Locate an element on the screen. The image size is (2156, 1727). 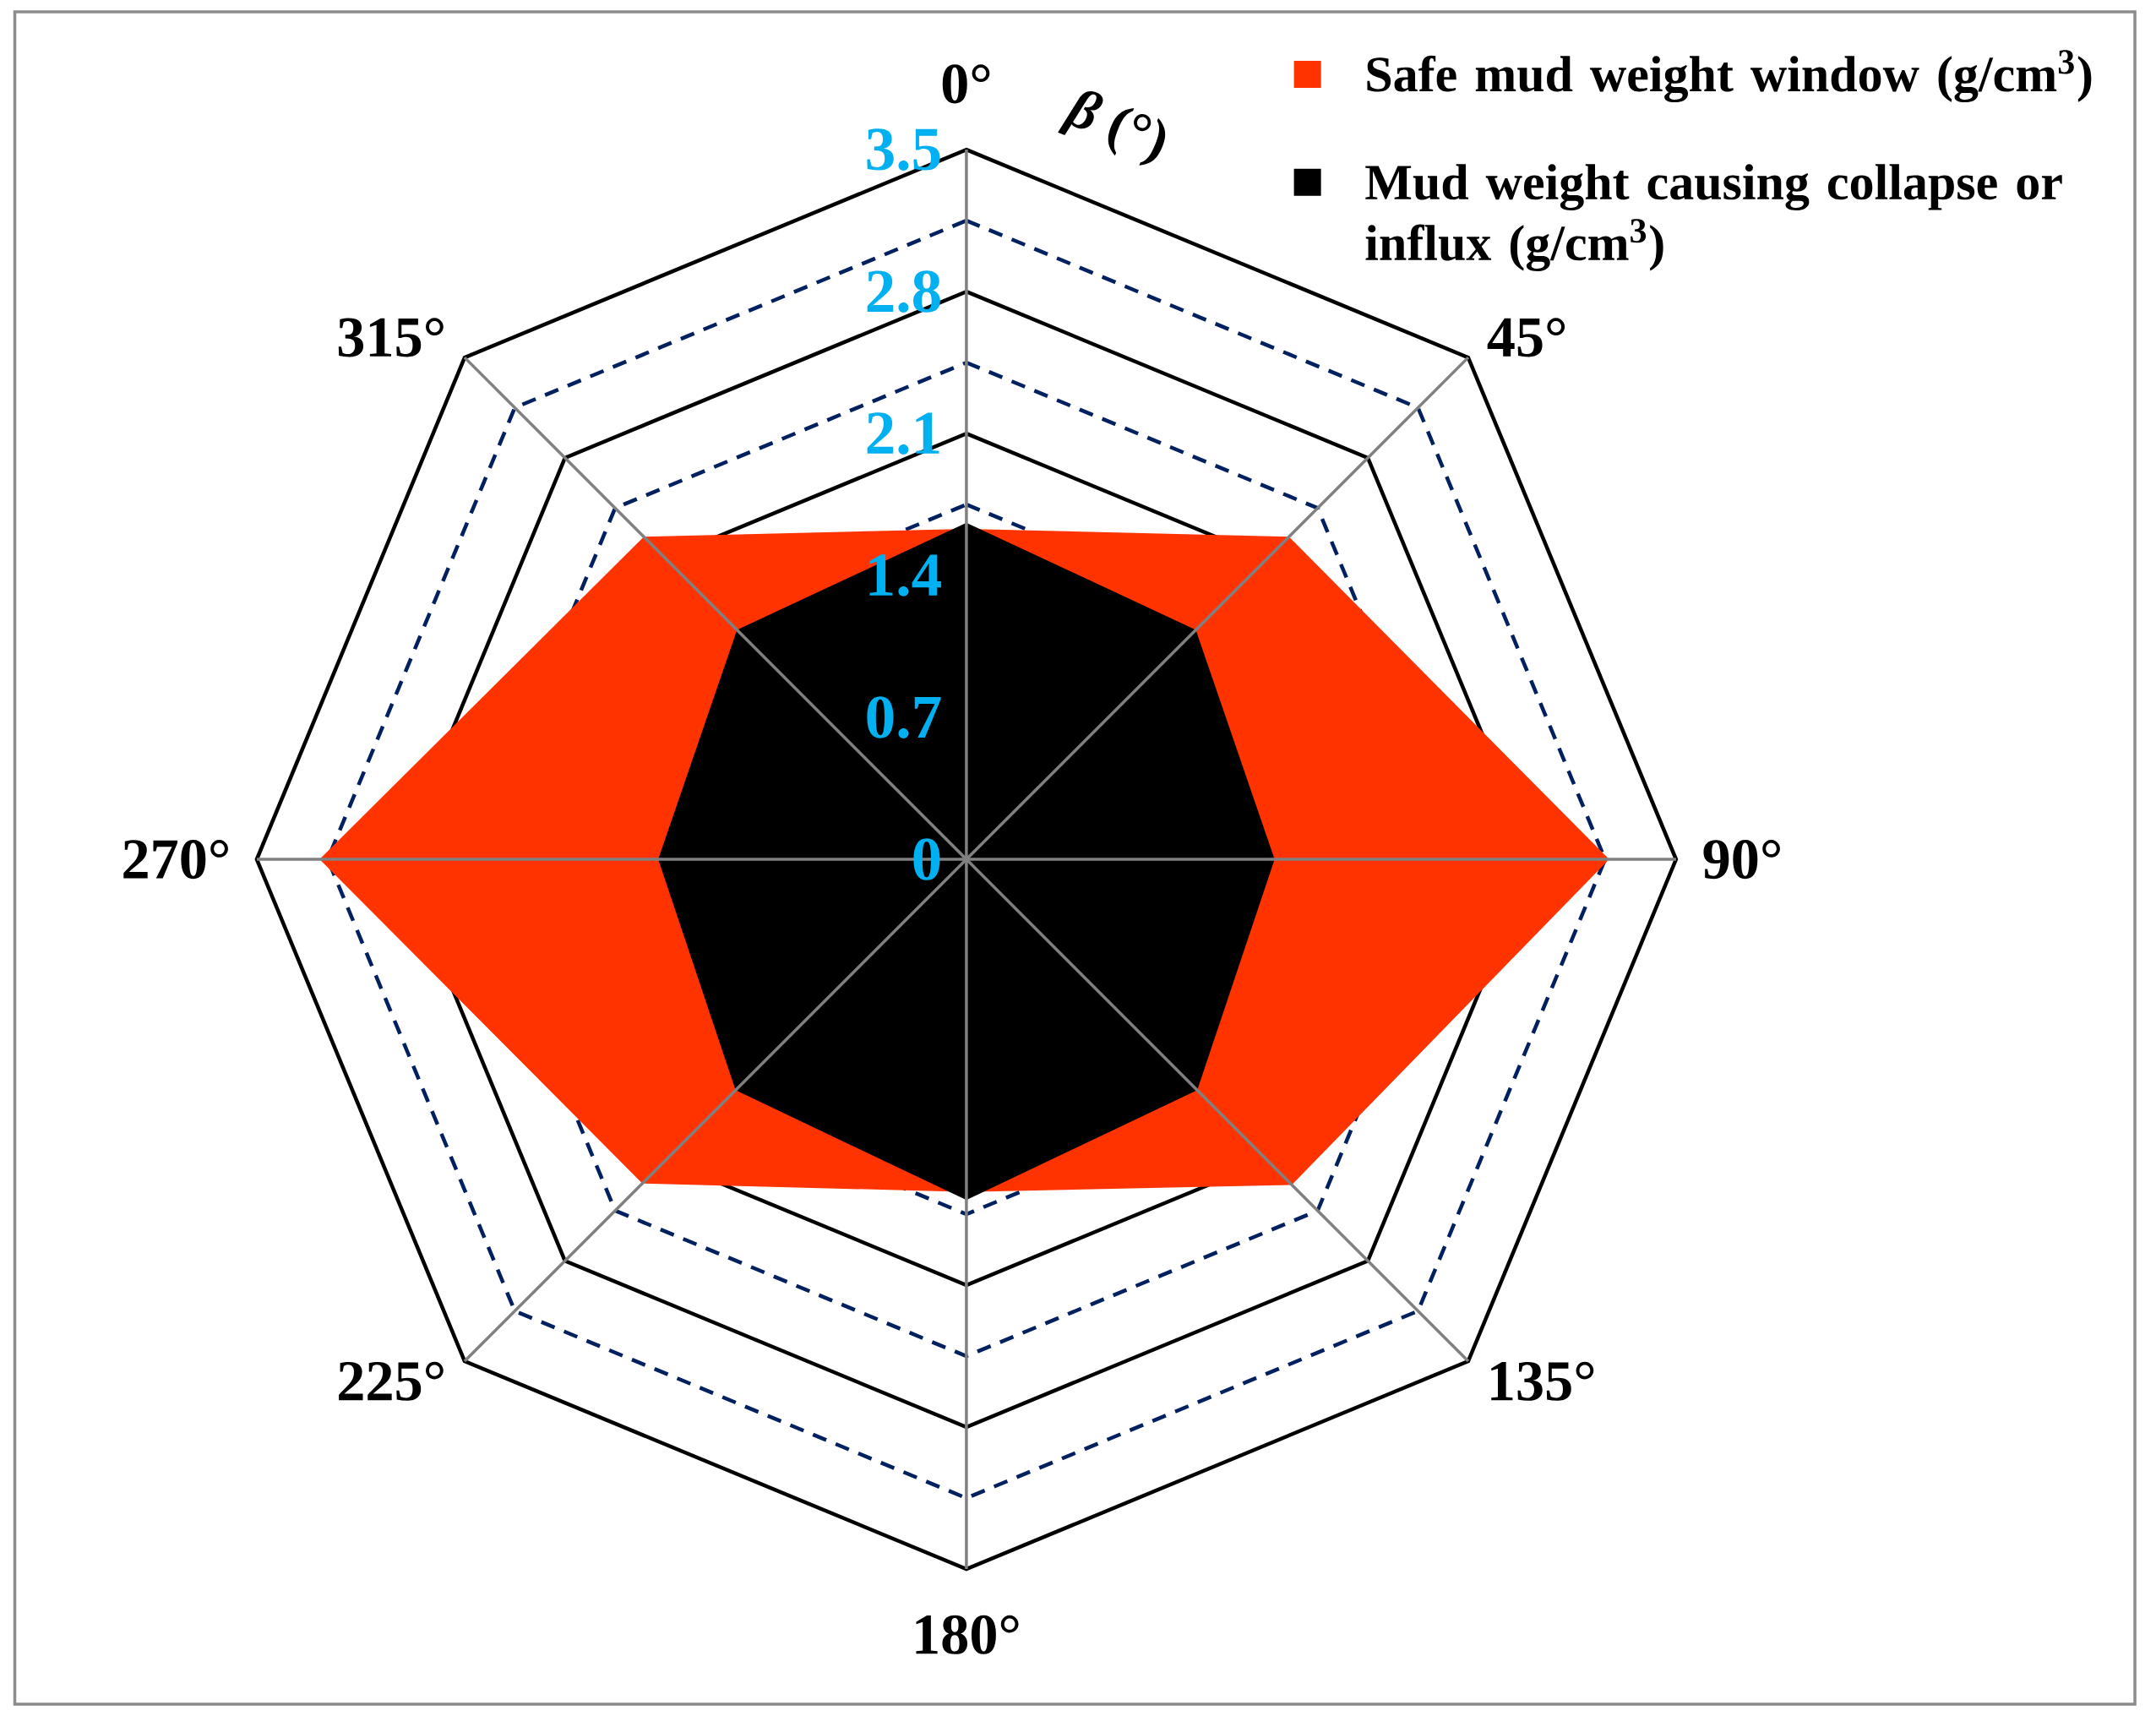
y-tick-label: 2.8 is located at coordinates (903, 291).